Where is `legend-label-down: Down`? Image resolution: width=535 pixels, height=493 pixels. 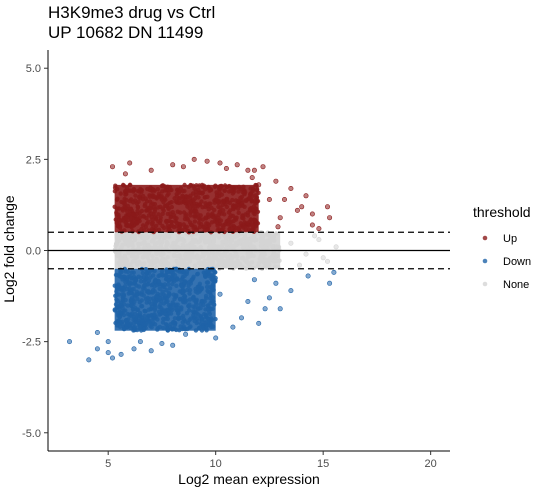 legend-label-down: Down is located at coordinates (517, 262).